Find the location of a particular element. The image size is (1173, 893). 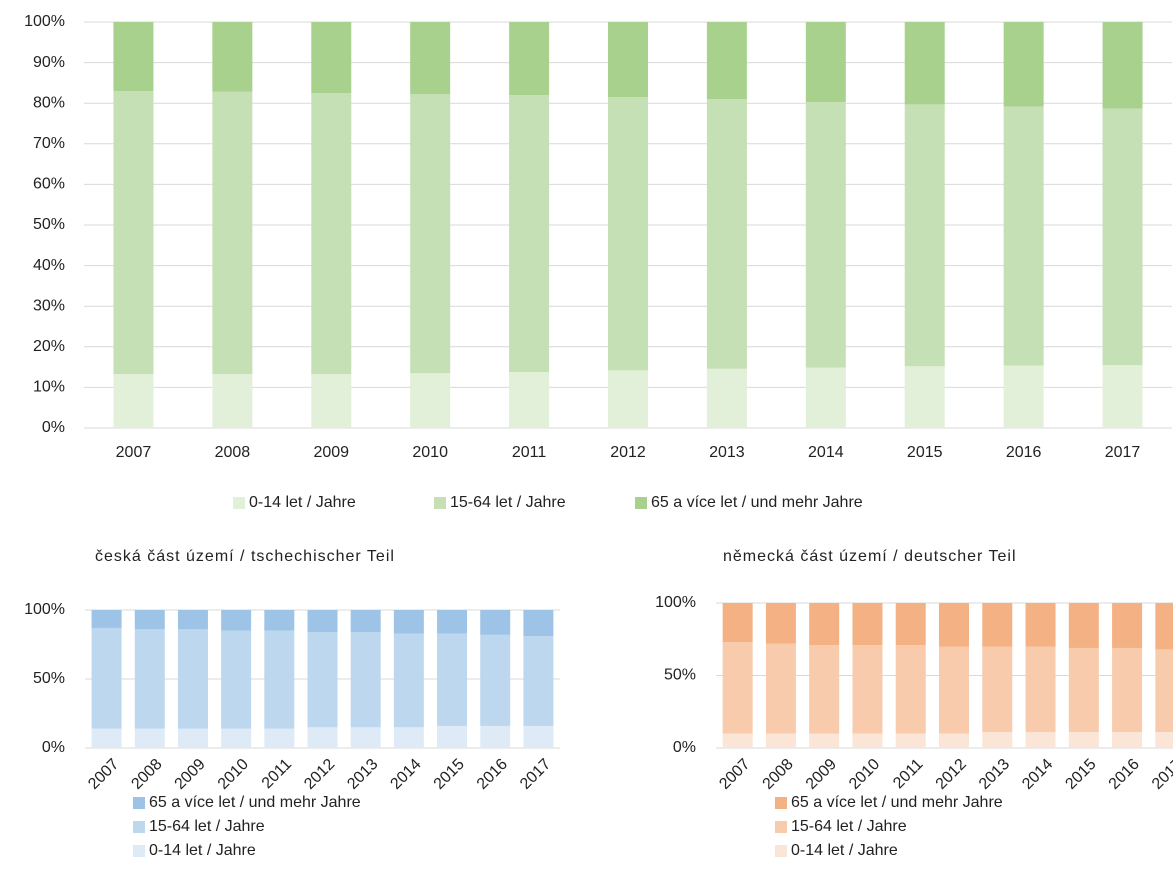

x-tick-label: 2011 is located at coordinates (529, 452).